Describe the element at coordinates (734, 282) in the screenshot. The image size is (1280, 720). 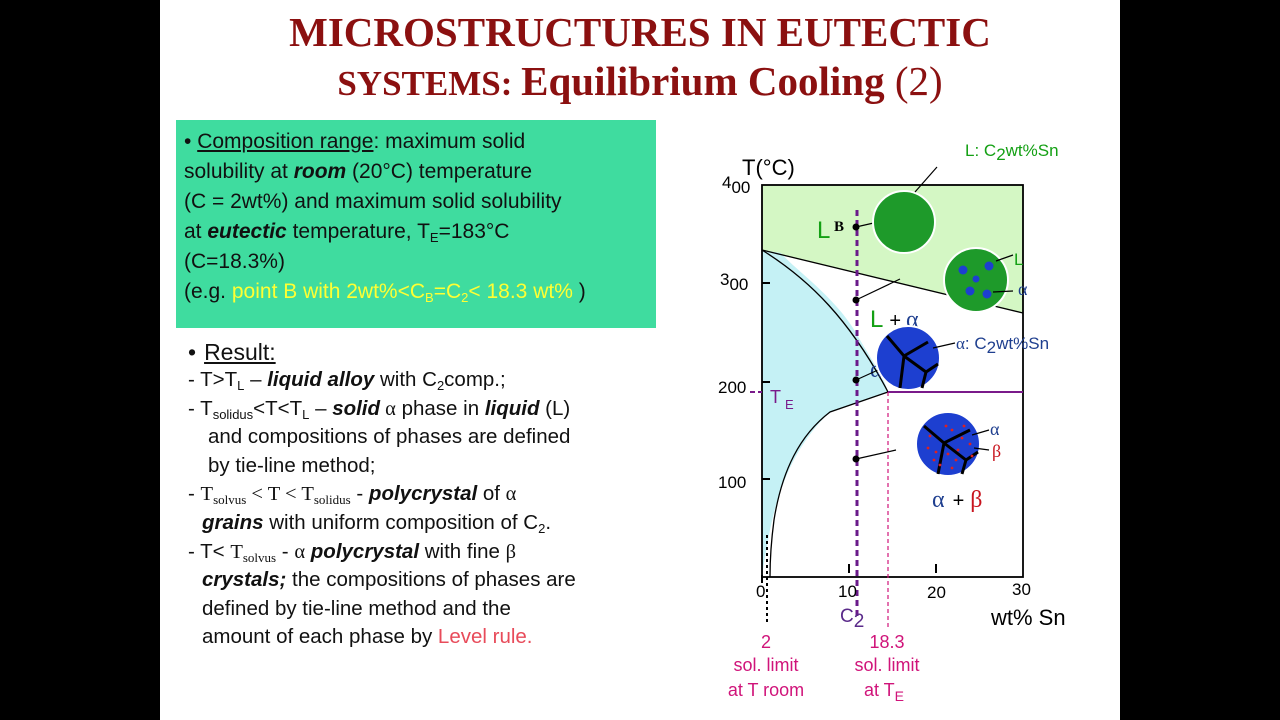
I see `y-tick-label-300: 300` at that location.